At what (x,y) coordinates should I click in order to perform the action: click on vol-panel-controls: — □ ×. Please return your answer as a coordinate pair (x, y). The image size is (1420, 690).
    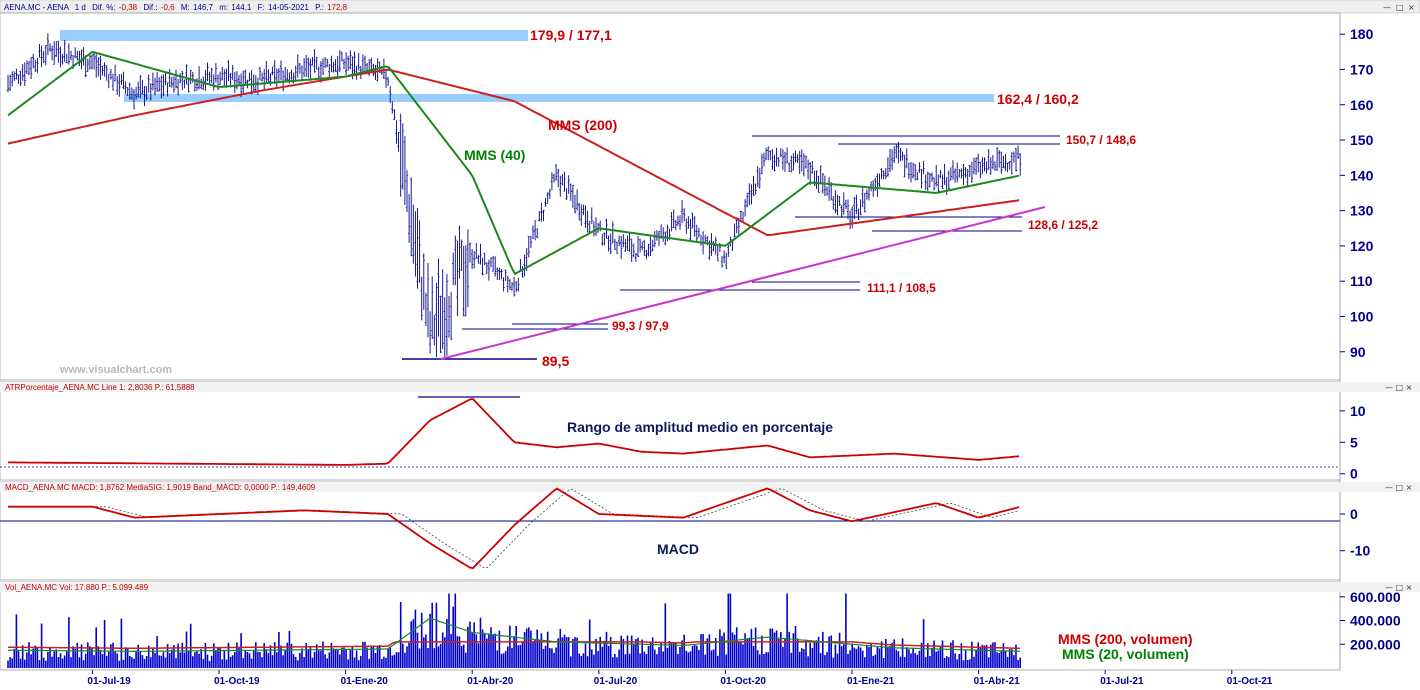
    Looking at the image, I should click on (1398, 587).